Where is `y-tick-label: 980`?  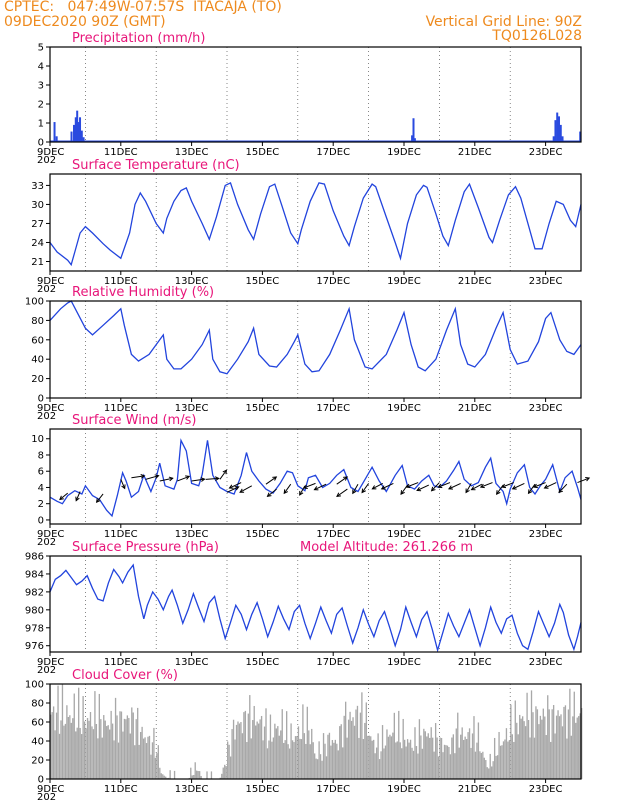 y-tick-label: 980 is located at coordinates (34, 610).